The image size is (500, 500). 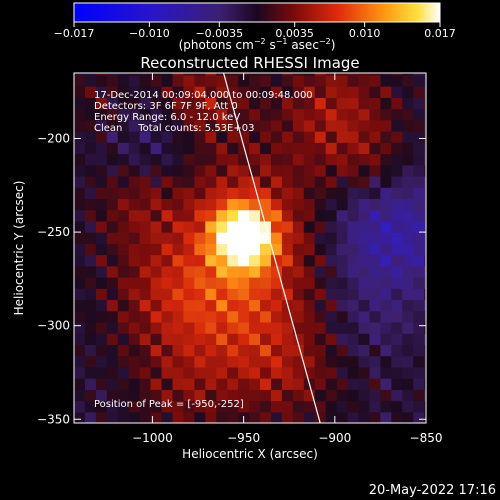 What do you see at coordinates (243, 438) in the screenshot?
I see `x-tick-label: −950` at bounding box center [243, 438].